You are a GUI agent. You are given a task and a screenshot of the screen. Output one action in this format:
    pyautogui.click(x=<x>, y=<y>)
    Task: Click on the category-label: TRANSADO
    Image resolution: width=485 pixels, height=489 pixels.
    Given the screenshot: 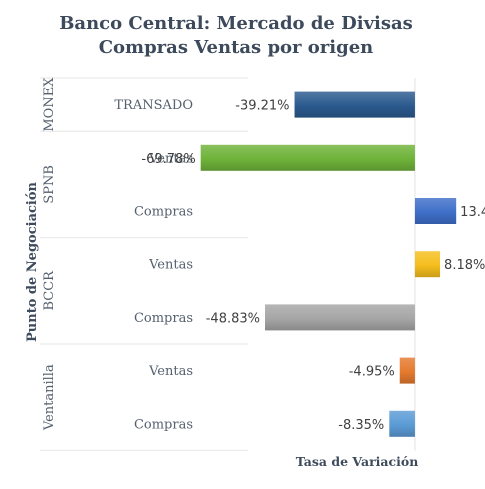 What is the action you would take?
    pyautogui.click(x=153, y=105)
    